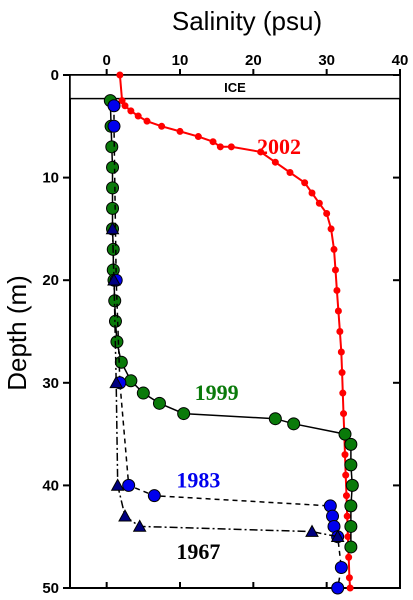 The height and width of the screenshot is (600, 413). I want to click on ice-label: ICE, so click(235, 87).